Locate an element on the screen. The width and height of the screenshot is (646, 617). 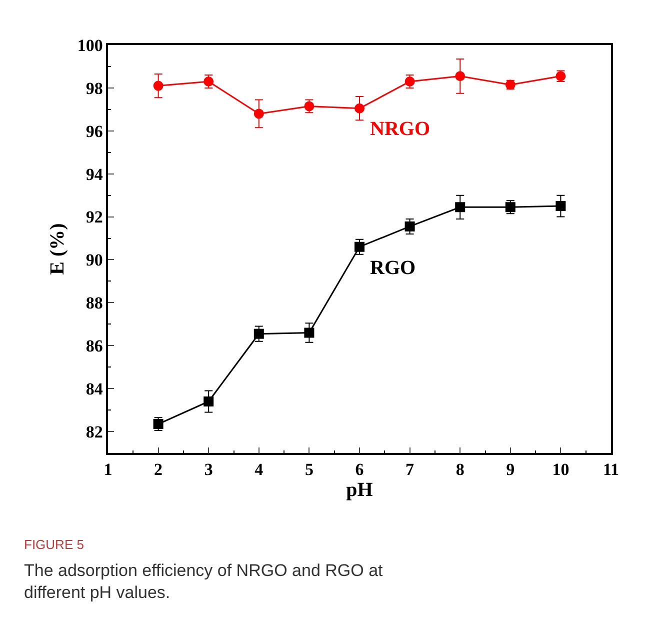
x-axis-title: pH is located at coordinates (360, 490).